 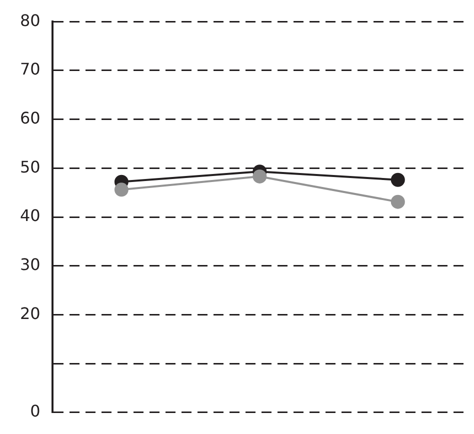 I want to click on y-tick-label: 60, so click(x=30, y=118).